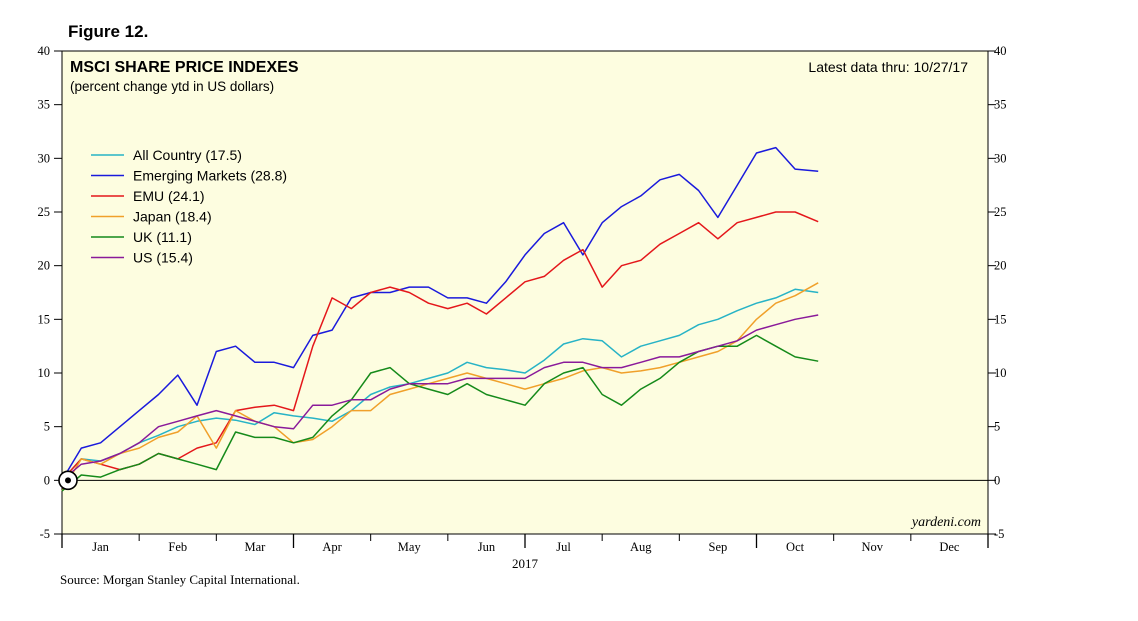 Image resolution: width=1138 pixels, height=621 pixels. I want to click on x-tick-label: May, so click(410, 547).